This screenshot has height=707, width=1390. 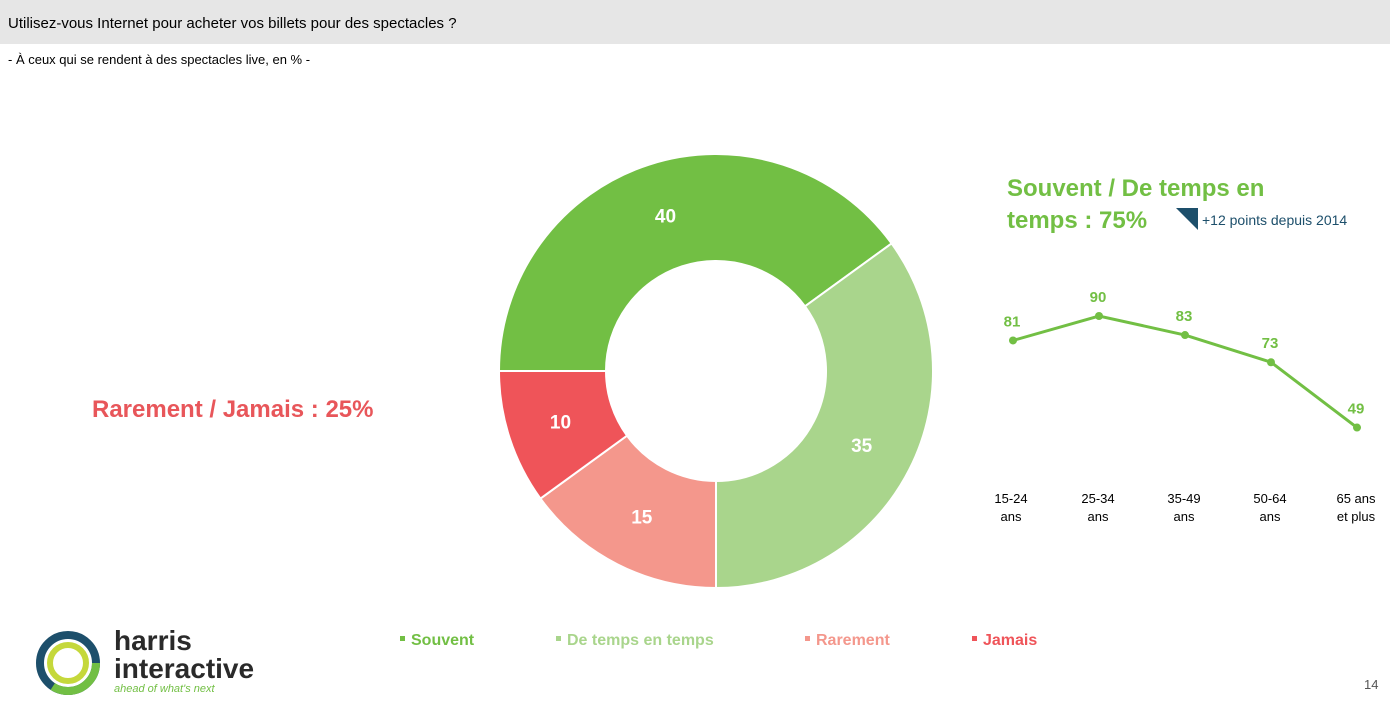 What do you see at coordinates (1270, 507) in the screenshot?
I see `age-label-50-64: 50-64 ans` at bounding box center [1270, 507].